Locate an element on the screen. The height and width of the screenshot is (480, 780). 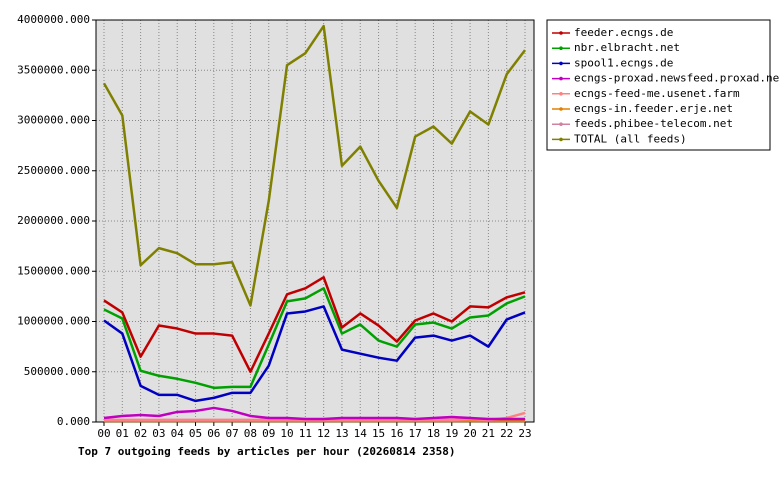
x-tick-label: 06 is located at coordinates (213, 433).